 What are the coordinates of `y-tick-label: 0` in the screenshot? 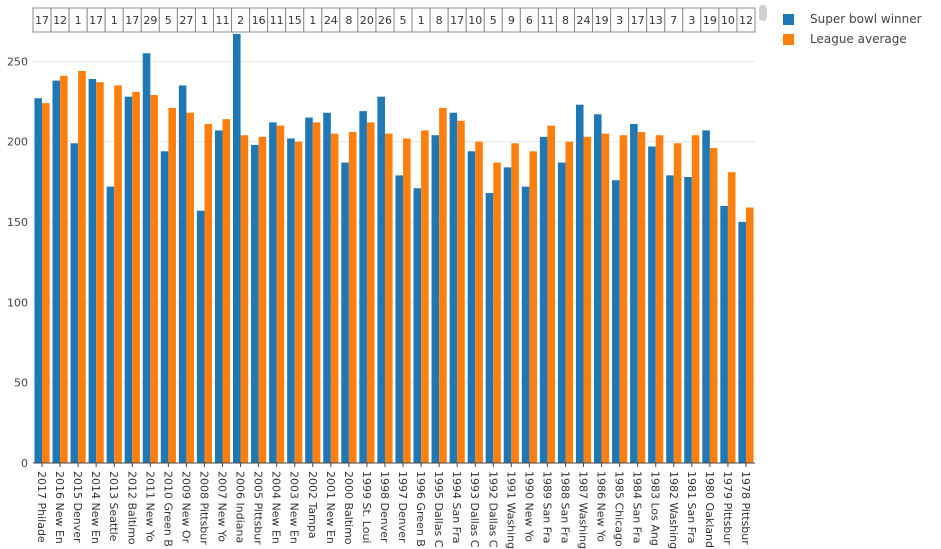 It's located at (24, 463).